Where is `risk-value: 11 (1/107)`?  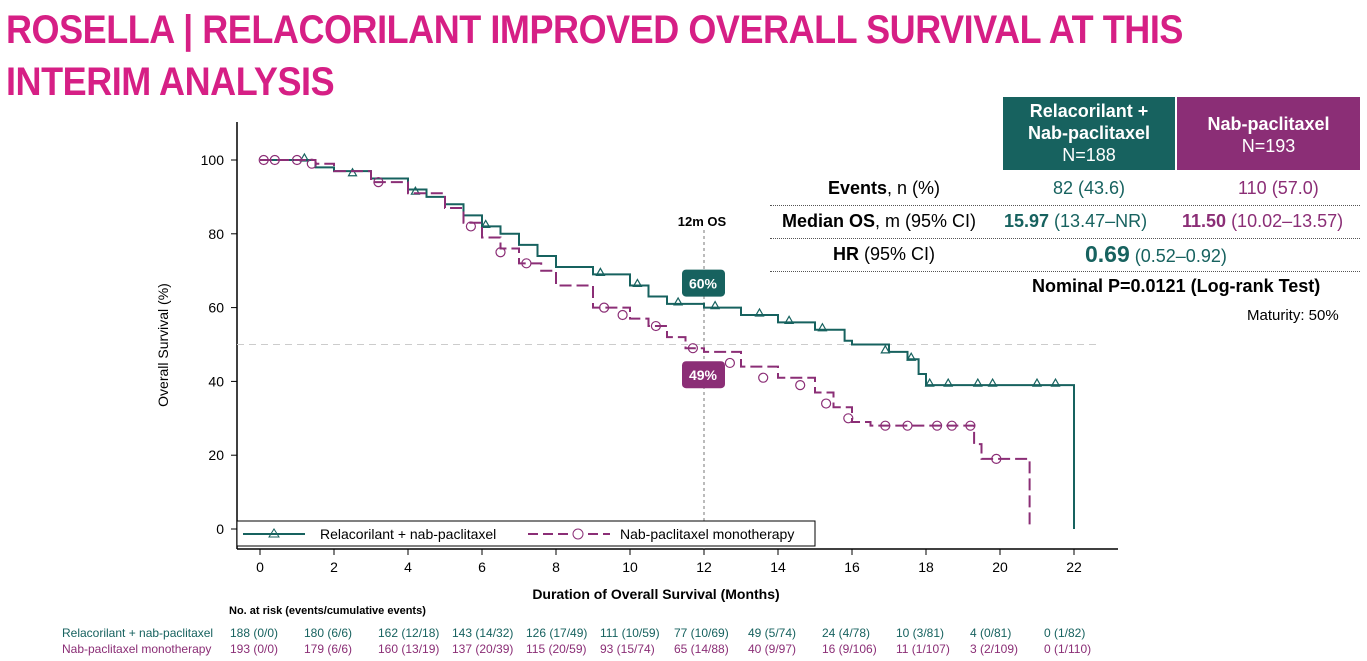
risk-value: 11 (1/107) is located at coordinates (923, 649).